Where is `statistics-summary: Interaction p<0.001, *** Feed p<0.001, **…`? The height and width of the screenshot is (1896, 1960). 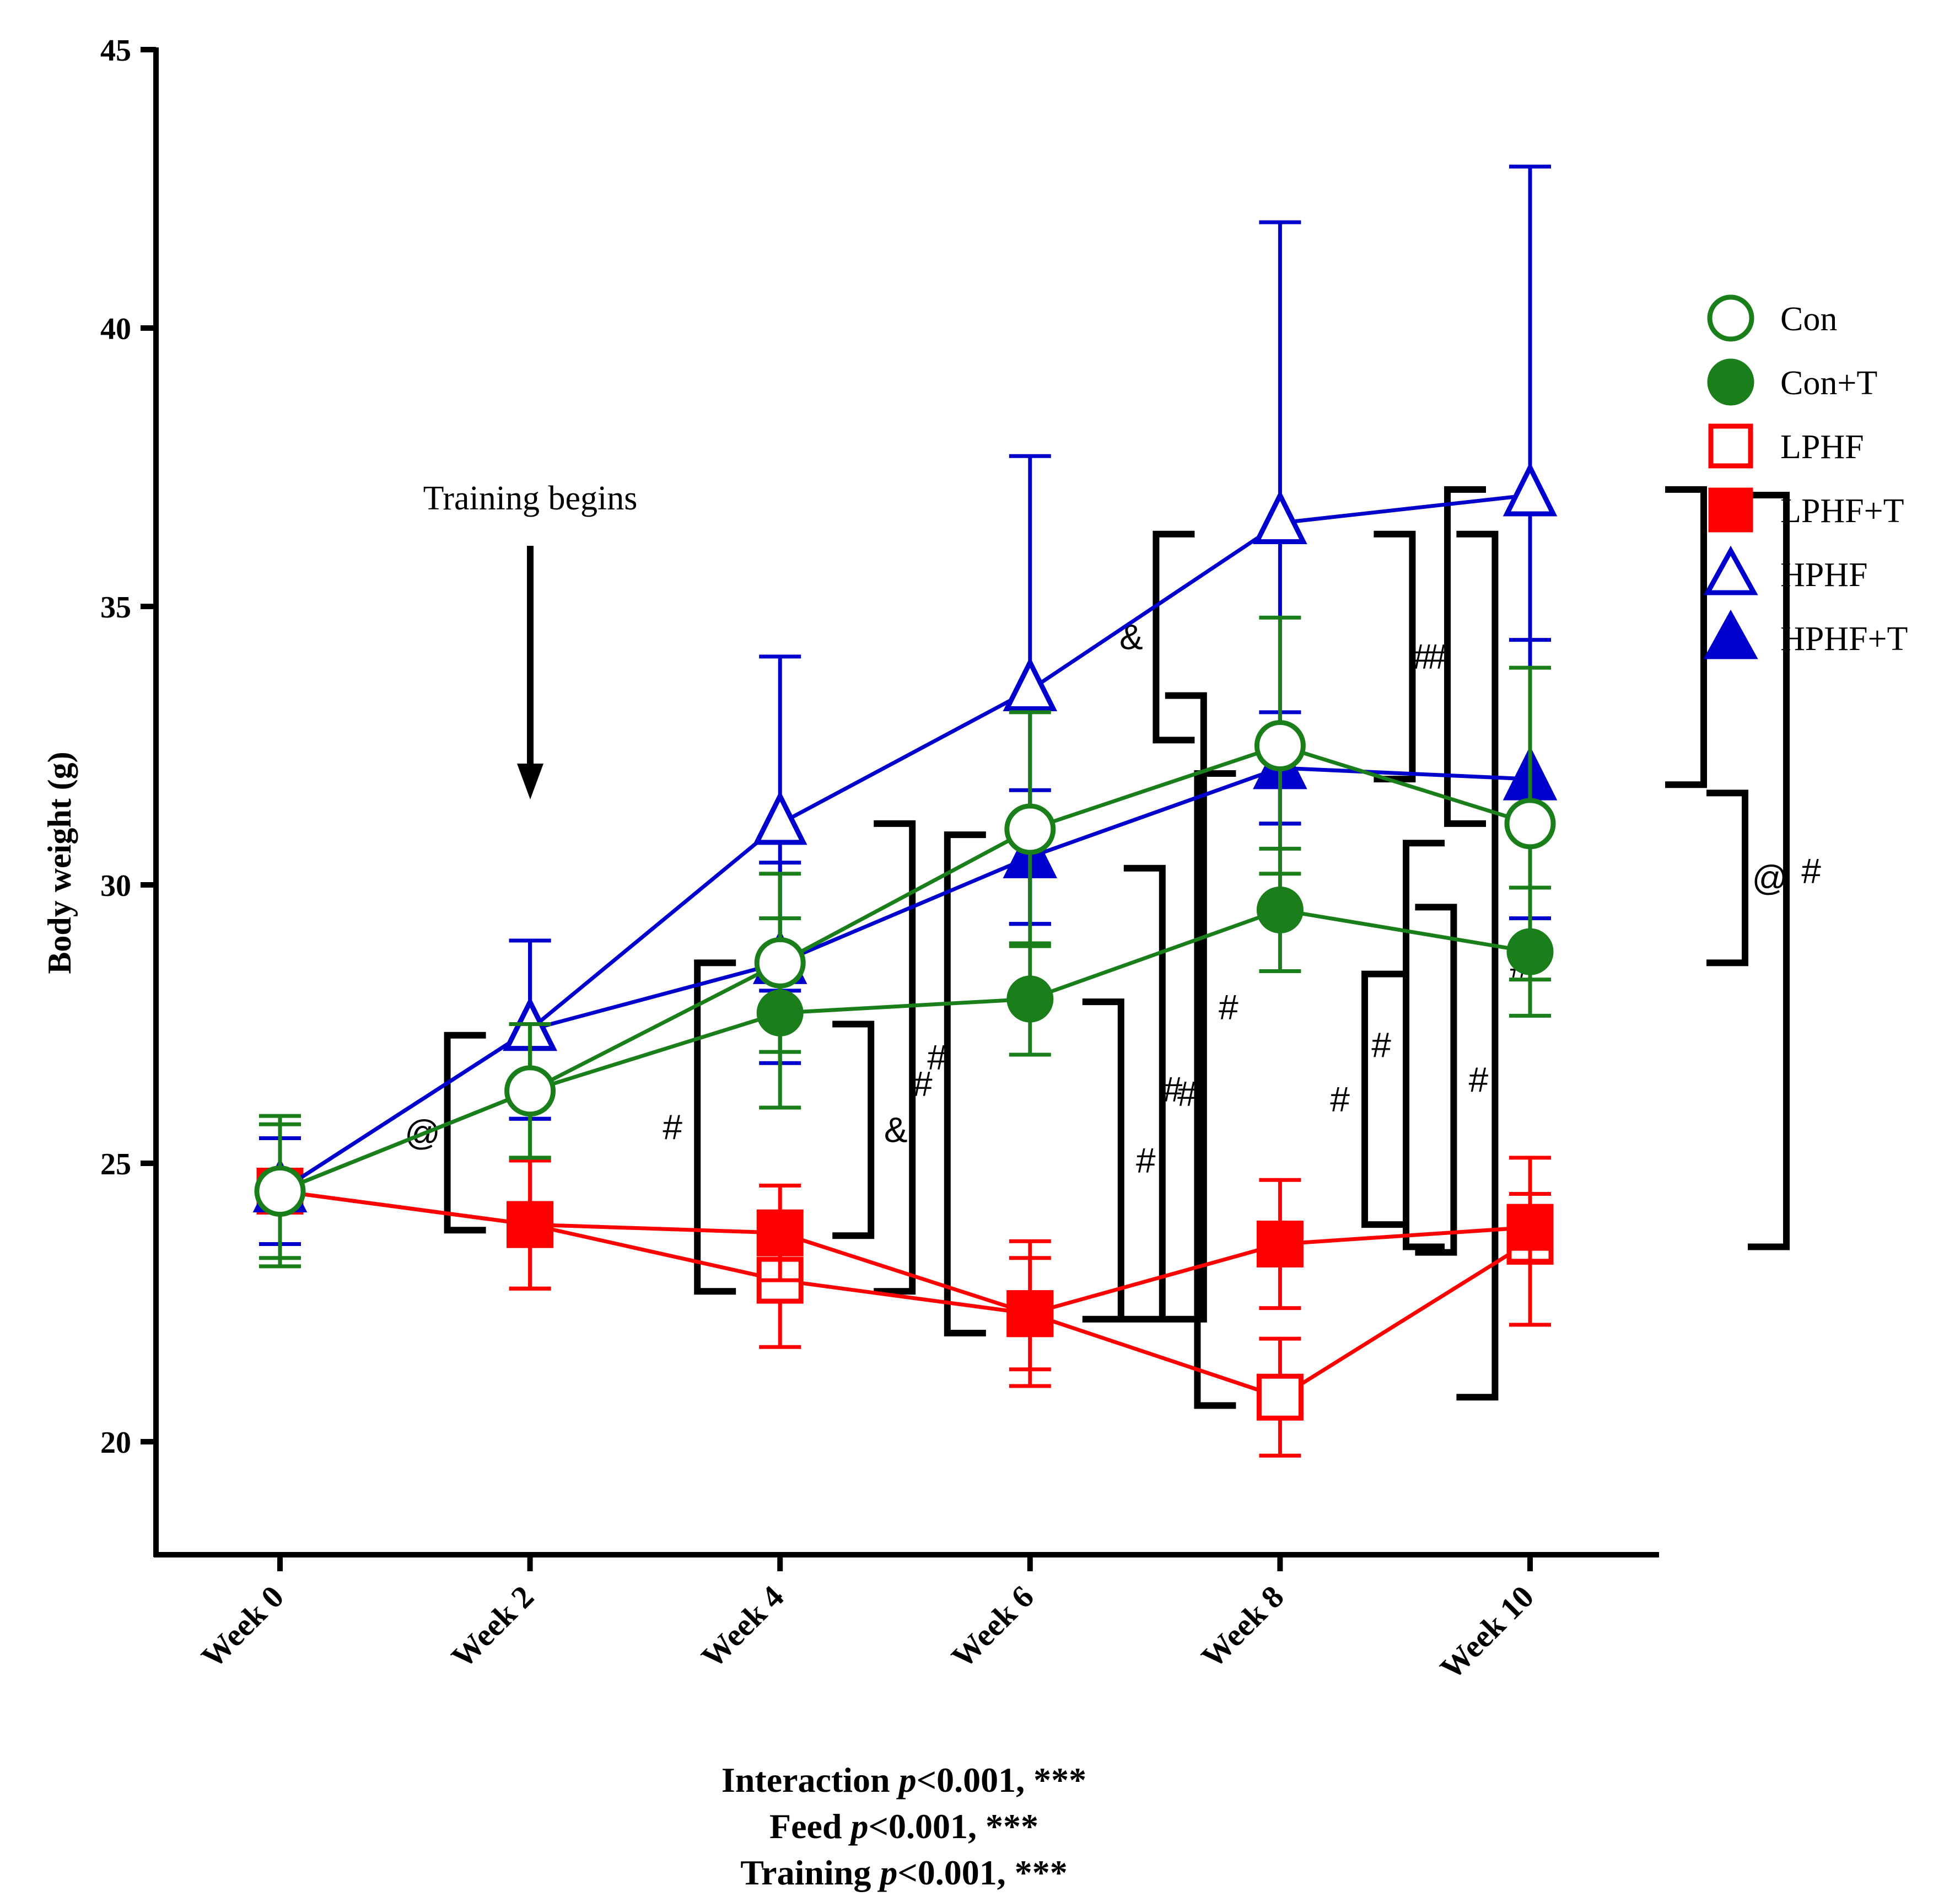
statistics-summary: Interaction p<0.001, *** Feed p<0.001, **… is located at coordinates (903, 1826).